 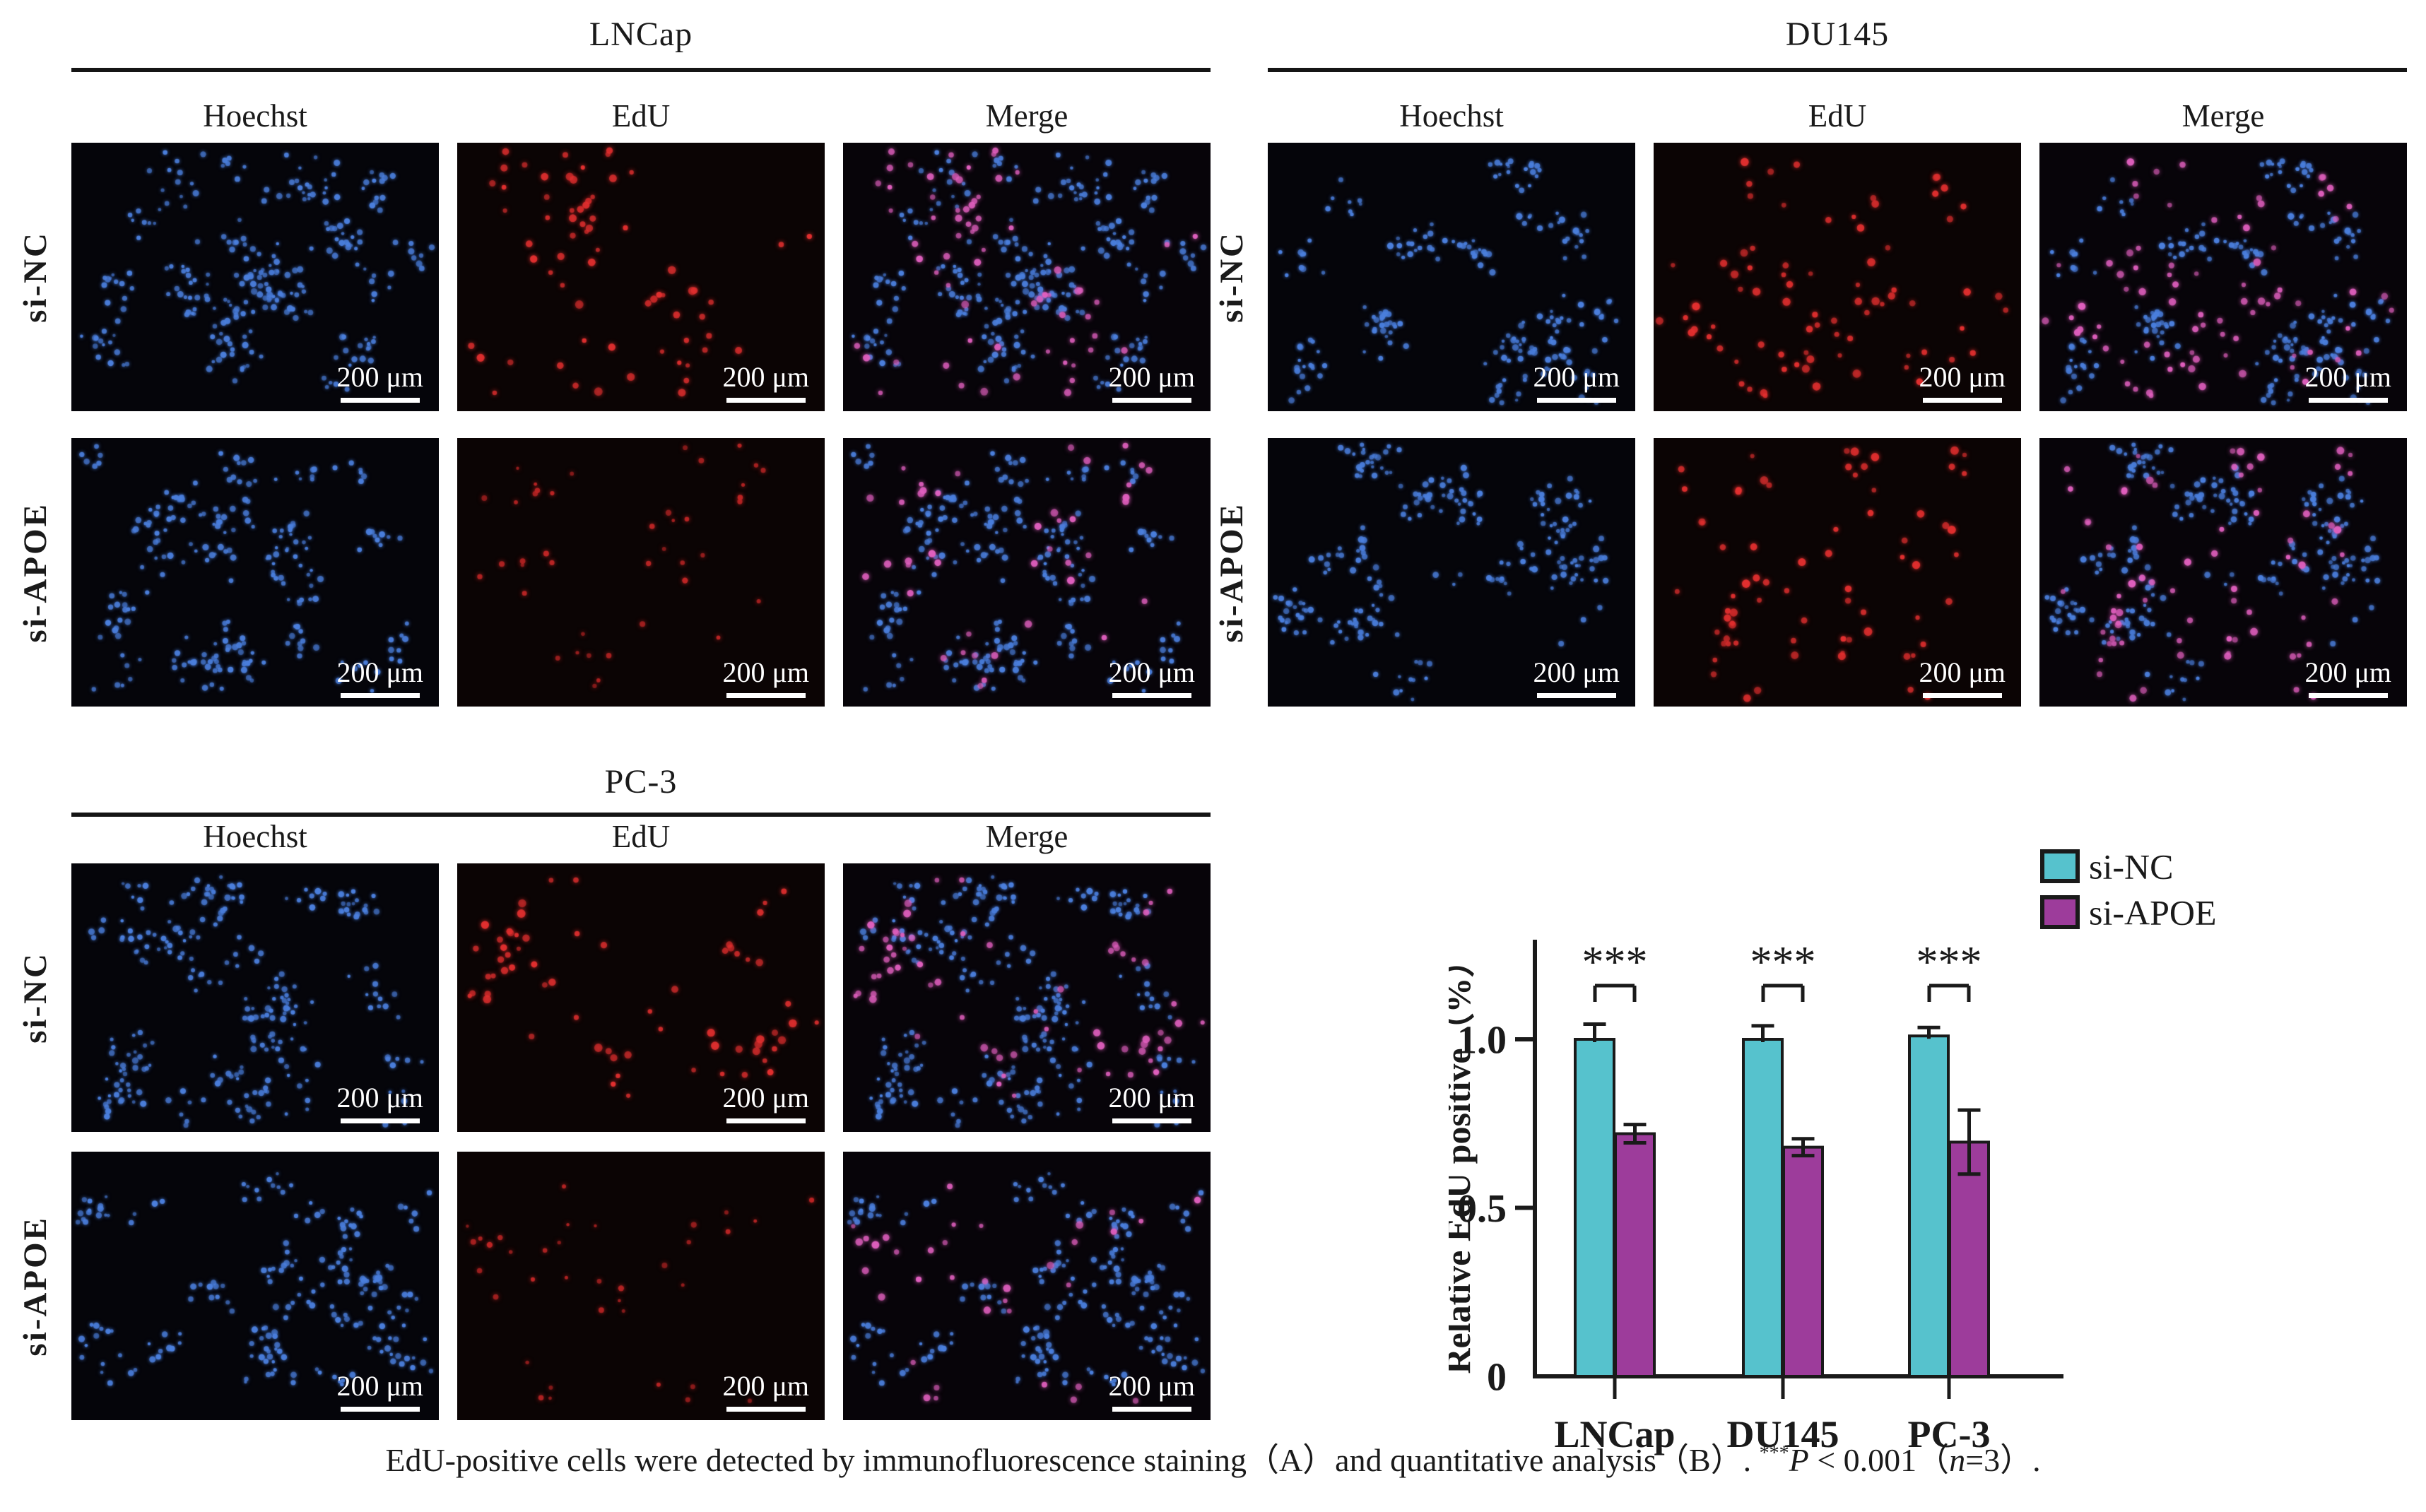 I want to click on cell-line-title: DU145, so click(x=1837, y=34).